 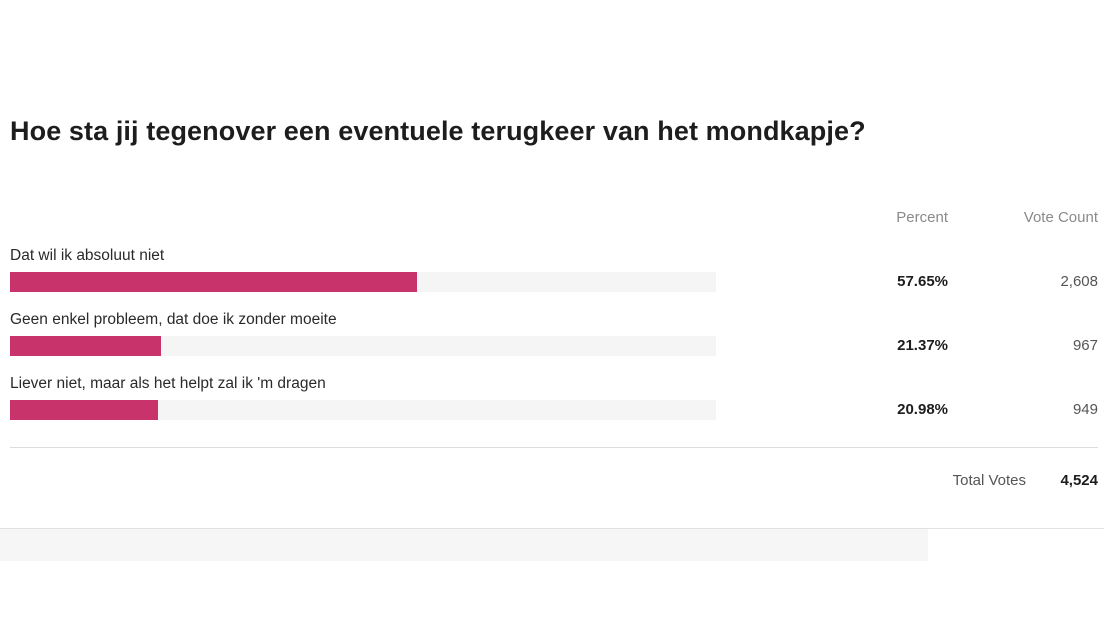 I want to click on total-votes-label: Total Votes, so click(x=989, y=480).